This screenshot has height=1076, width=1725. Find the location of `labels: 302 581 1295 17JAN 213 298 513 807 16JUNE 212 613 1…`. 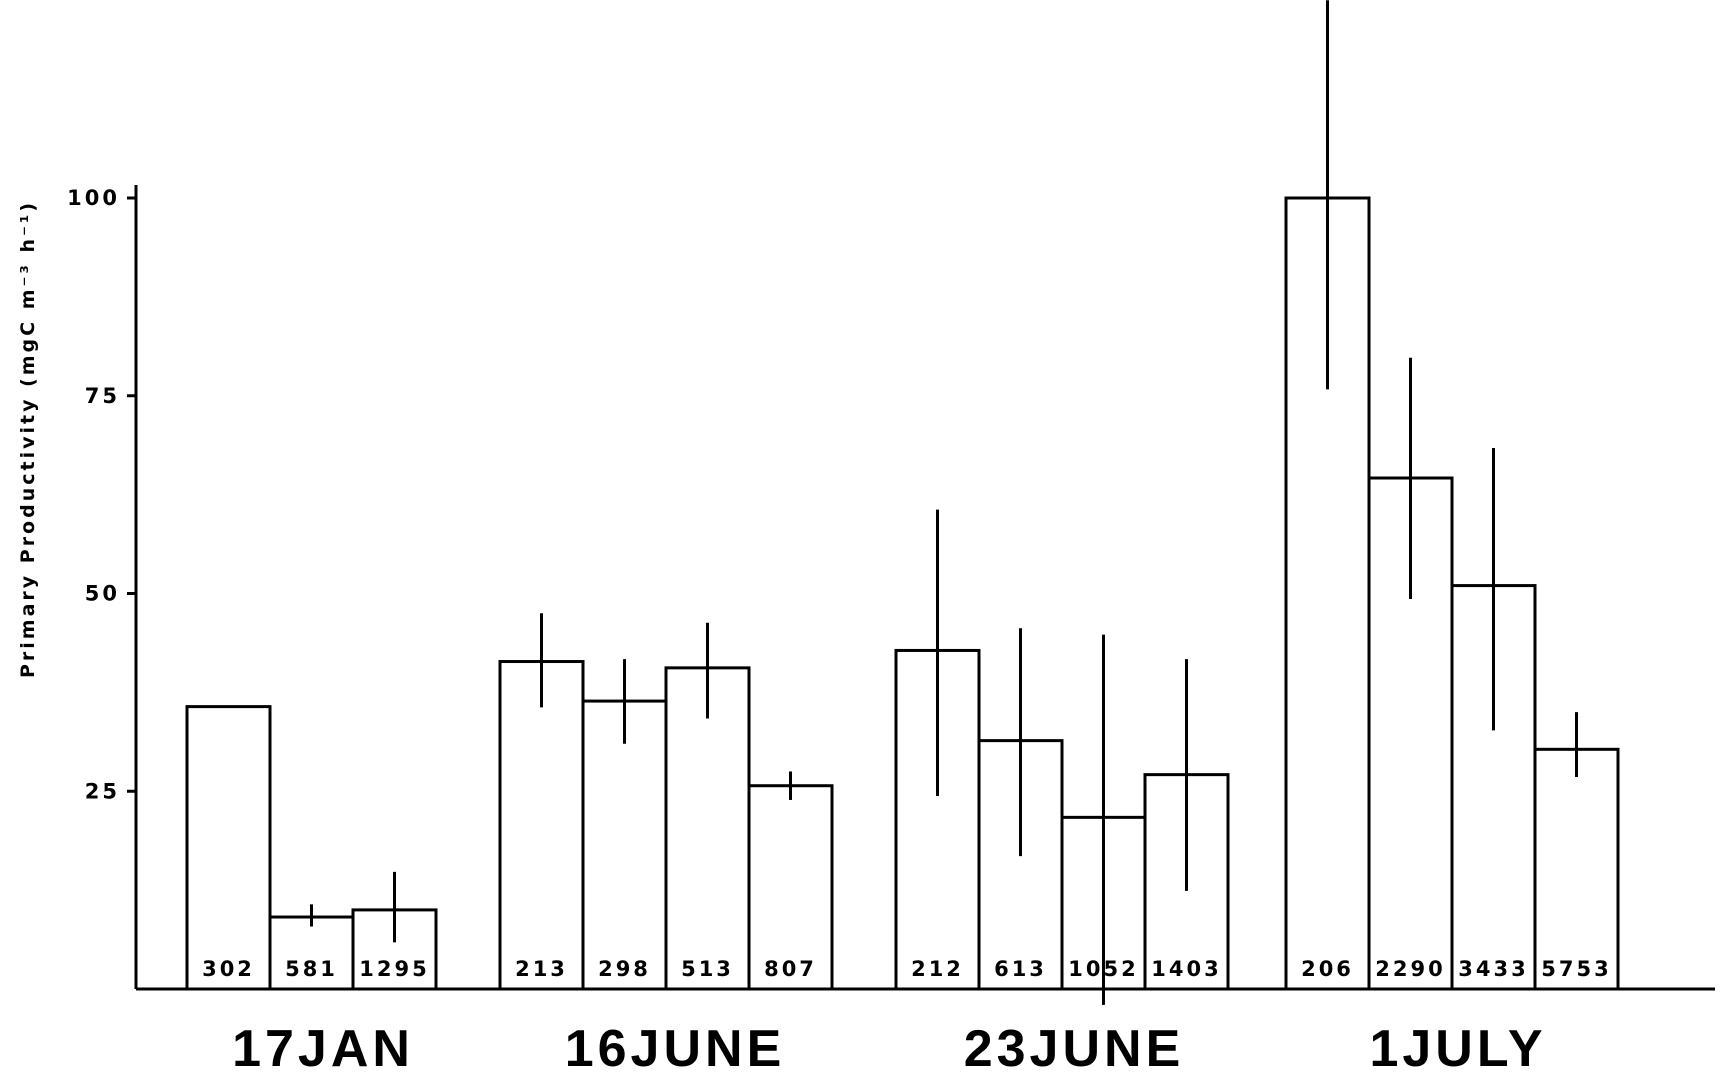

labels: 302 581 1295 17JAN 213 298 513 807 16JUNE 212 613 1… is located at coordinates (906, 1016).